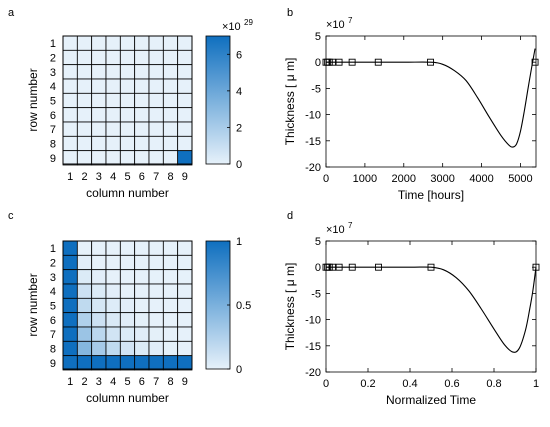 The image size is (550, 427). Describe the element at coordinates (481, 179) in the screenshot. I see `x-tick-label: 4000` at that location.